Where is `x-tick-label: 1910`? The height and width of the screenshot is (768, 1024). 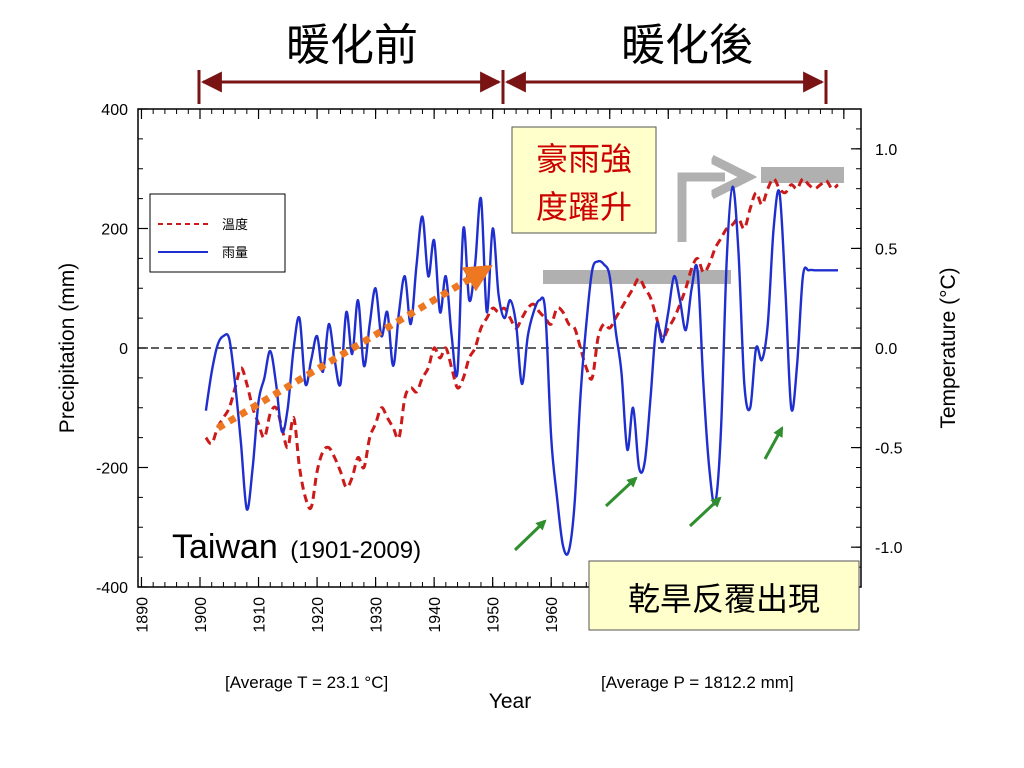 x-tick-label: 1910 is located at coordinates (260, 615).